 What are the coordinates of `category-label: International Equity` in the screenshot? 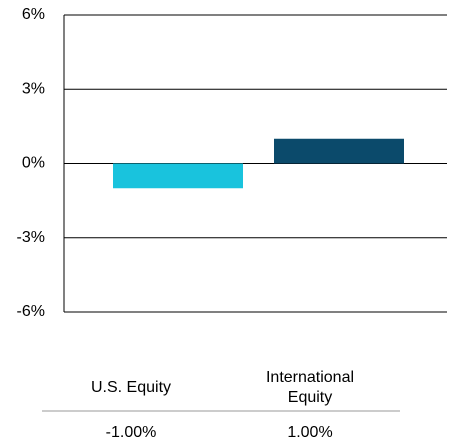 It's located at (310, 387).